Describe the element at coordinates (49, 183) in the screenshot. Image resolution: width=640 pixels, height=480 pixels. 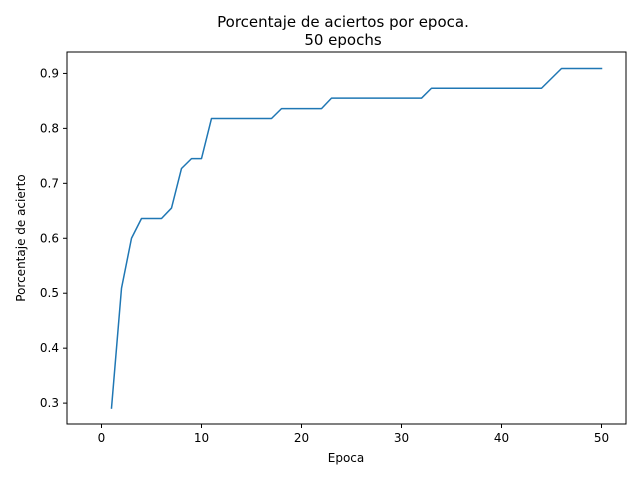
I see `y-tick-label: 0.7` at that location.